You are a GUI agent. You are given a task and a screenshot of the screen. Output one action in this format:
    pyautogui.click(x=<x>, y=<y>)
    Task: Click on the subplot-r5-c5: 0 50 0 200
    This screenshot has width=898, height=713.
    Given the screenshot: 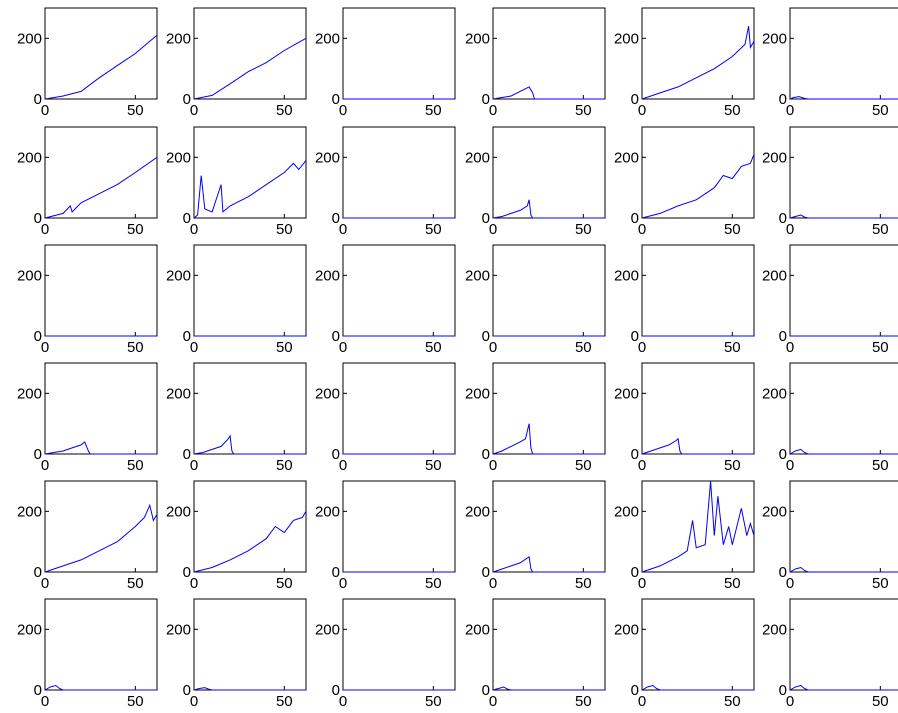 What is the action you would take?
    pyautogui.click(x=684, y=536)
    